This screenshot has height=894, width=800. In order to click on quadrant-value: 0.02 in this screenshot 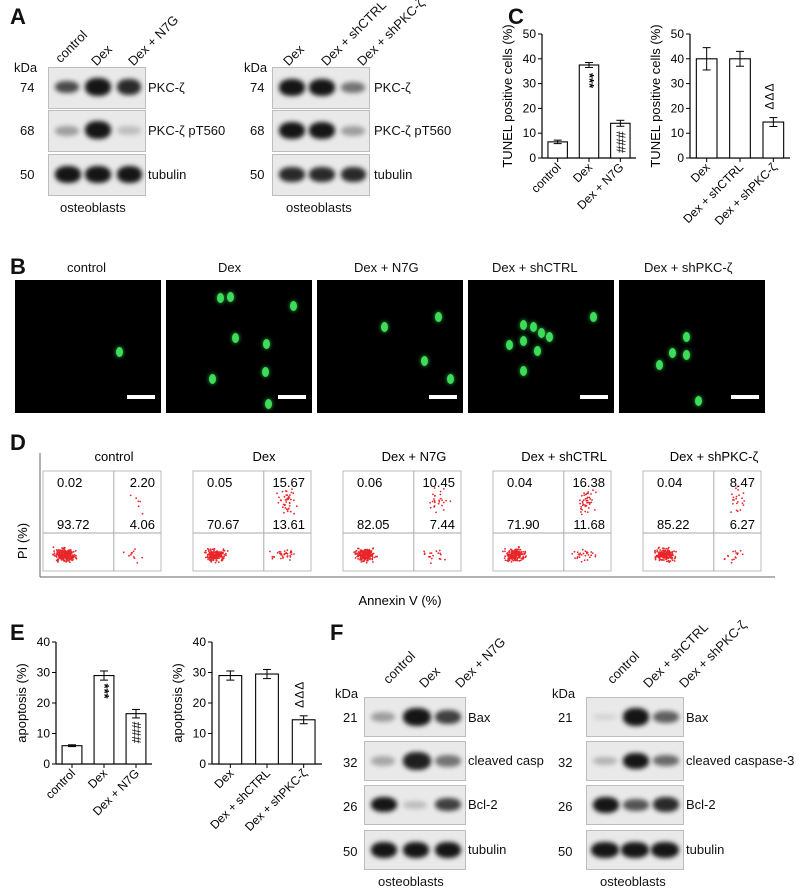, I will do `click(69, 482)`.